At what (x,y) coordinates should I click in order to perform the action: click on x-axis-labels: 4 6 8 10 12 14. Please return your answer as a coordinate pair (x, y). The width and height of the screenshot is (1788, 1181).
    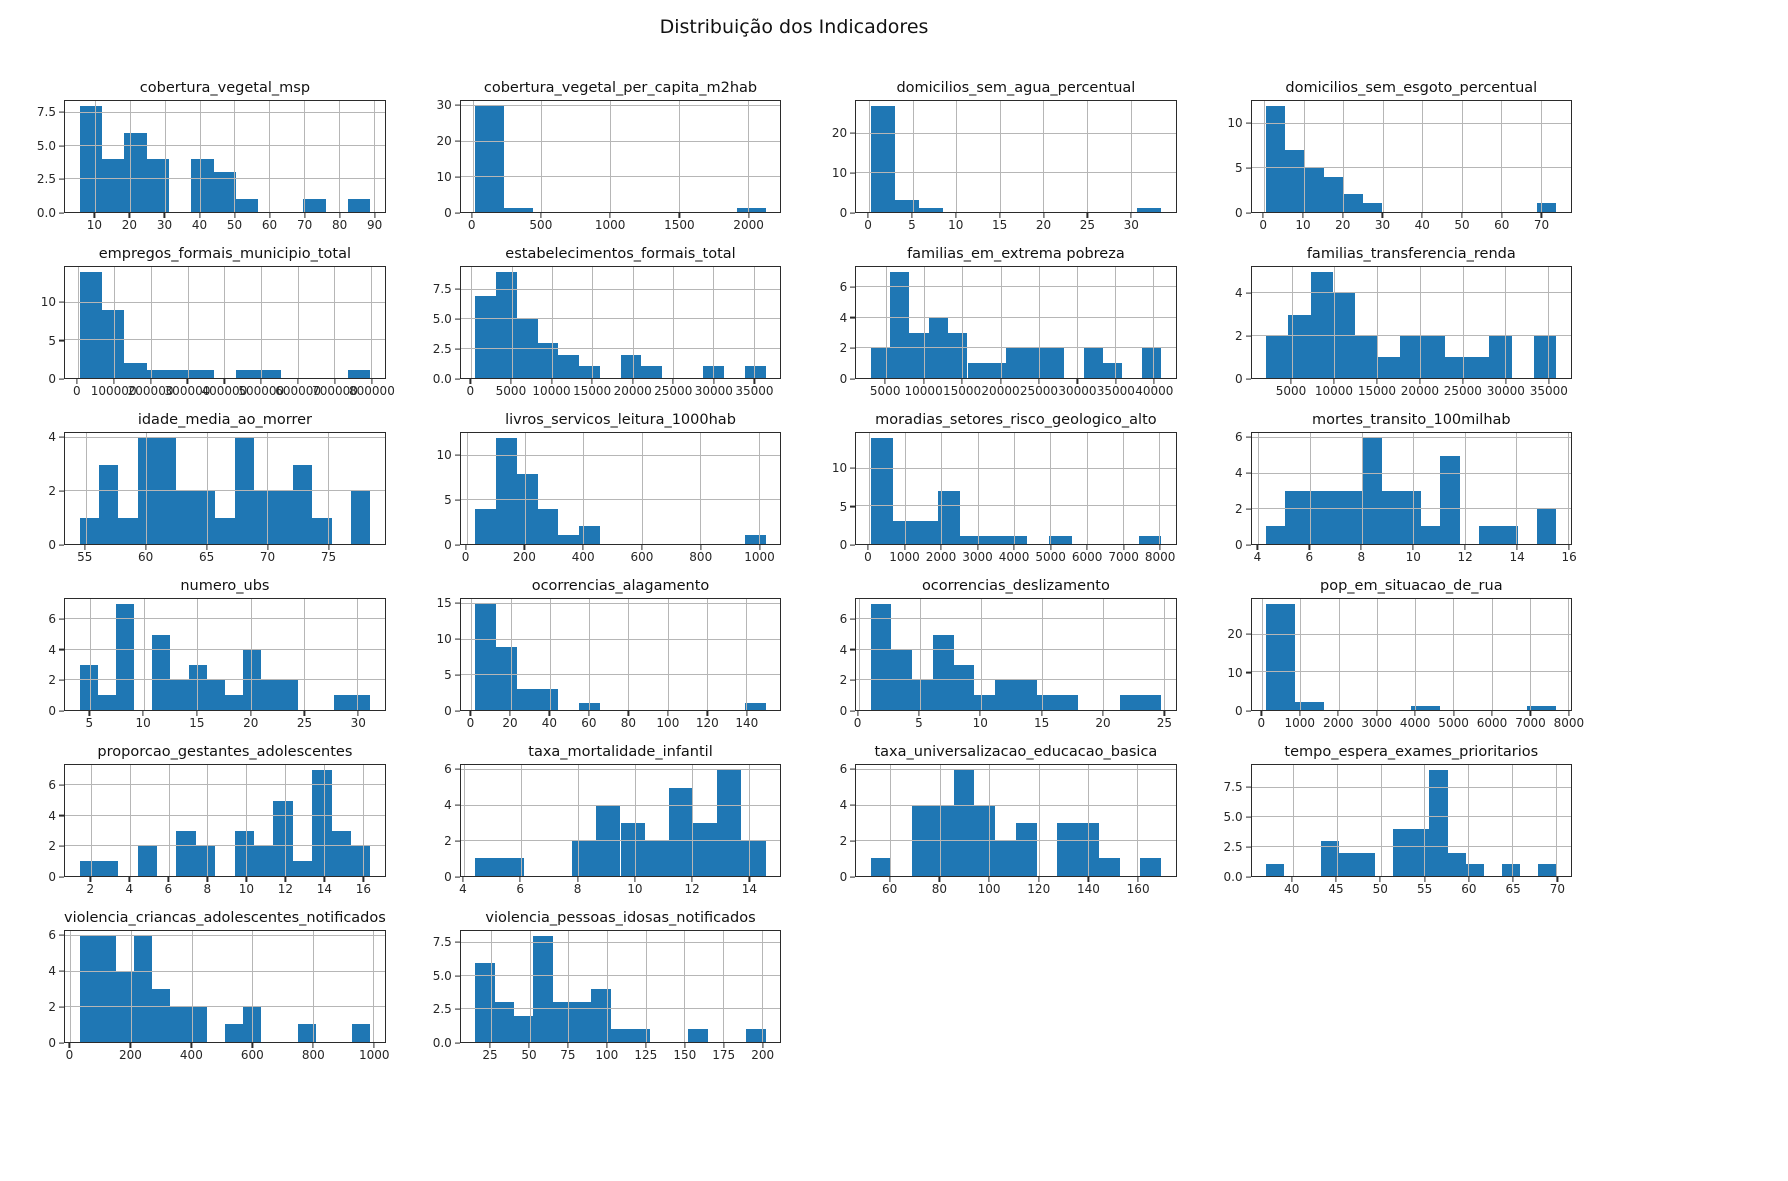
    Looking at the image, I should click on (620, 890).